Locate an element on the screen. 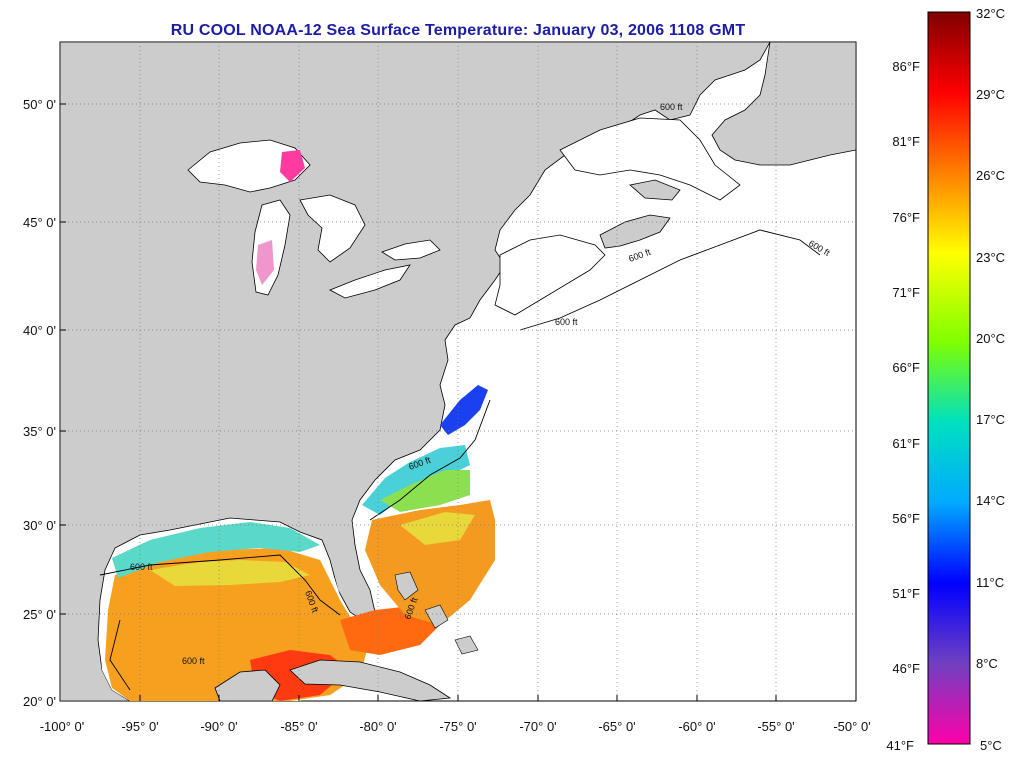 Image resolution: width=1016 pixels, height=761 pixels. lon-label-95: -95° 0' is located at coordinates (139, 726).